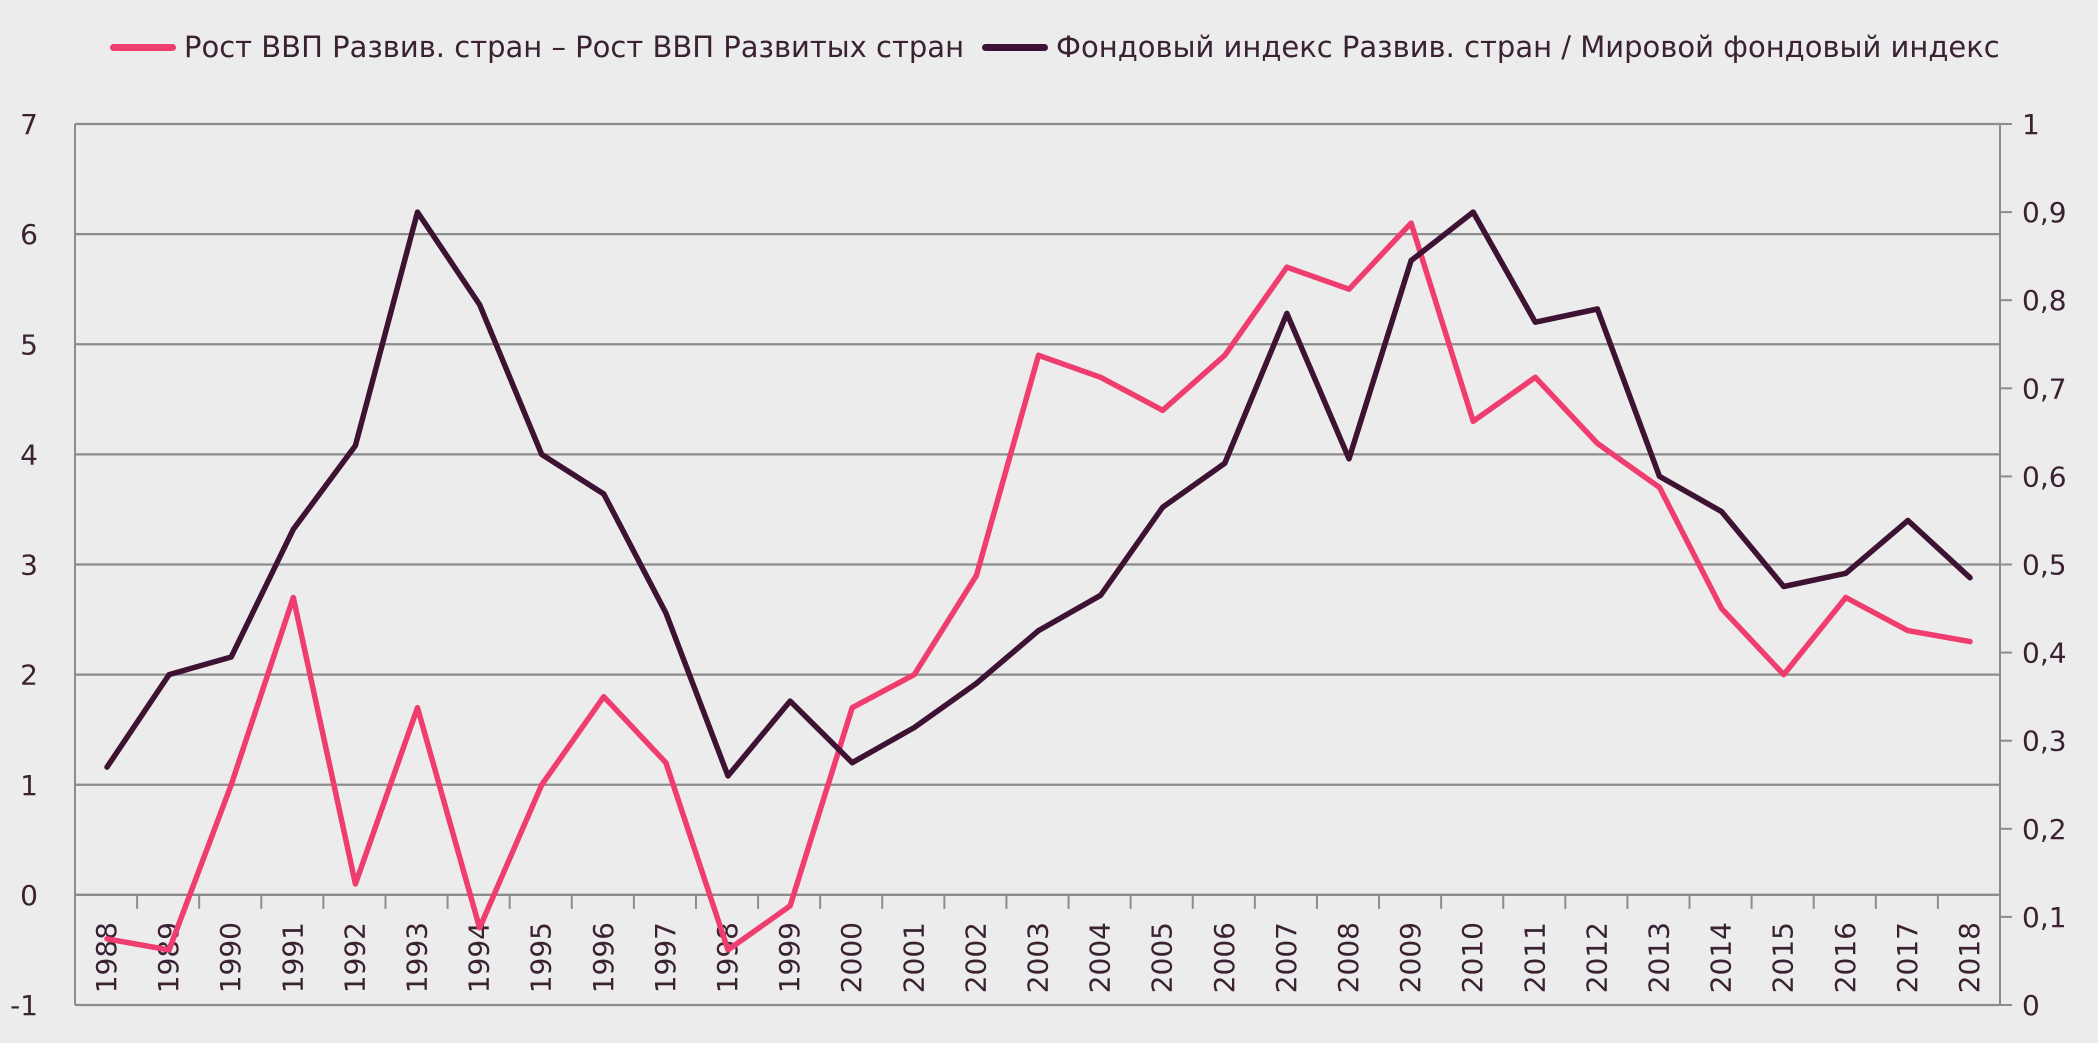  I want to click on x-tick-label-13: 2001, so click(913, 957).